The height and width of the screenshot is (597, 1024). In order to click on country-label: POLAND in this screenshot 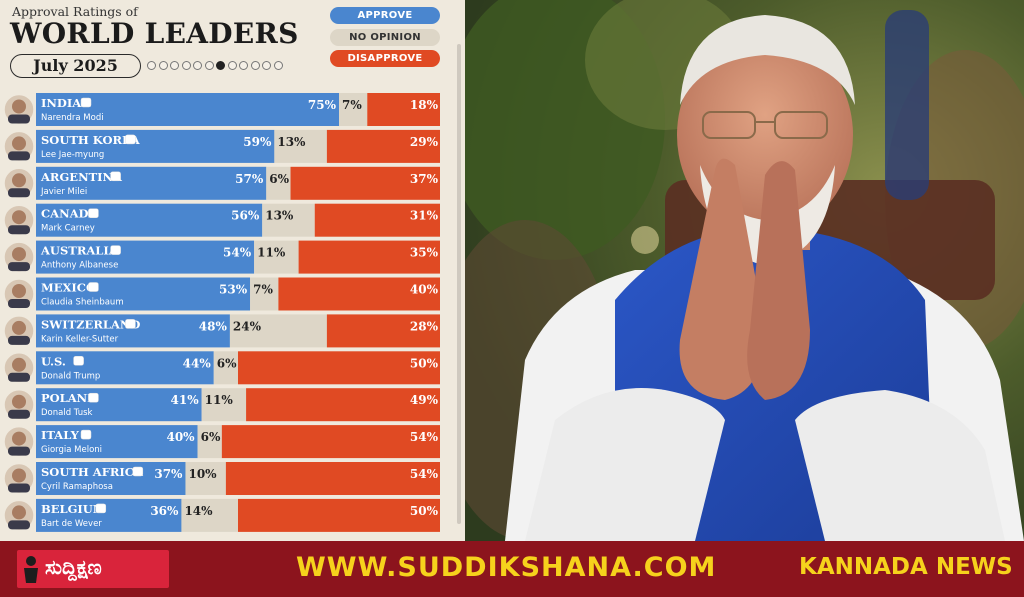, I will do `click(69, 398)`.